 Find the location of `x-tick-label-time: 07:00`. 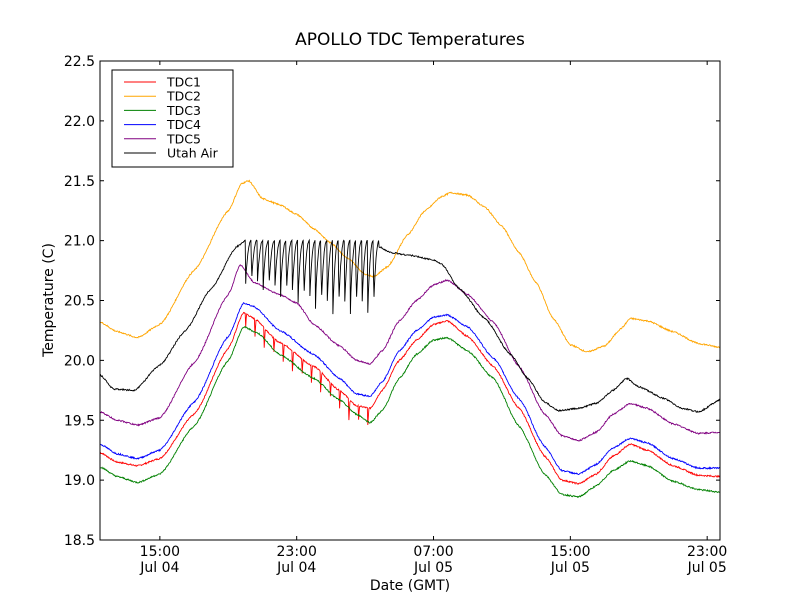

x-tick-label-time: 07:00 is located at coordinates (433, 552).